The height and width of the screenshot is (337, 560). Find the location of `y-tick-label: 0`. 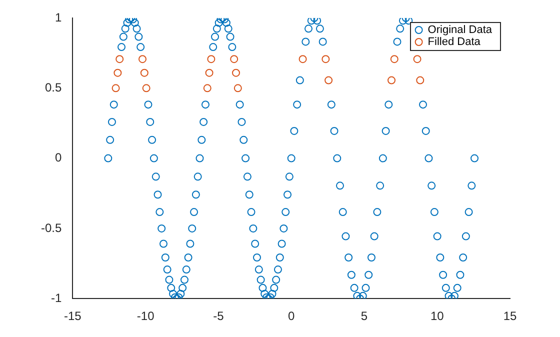

y-tick-label: 0 is located at coordinates (58, 157).